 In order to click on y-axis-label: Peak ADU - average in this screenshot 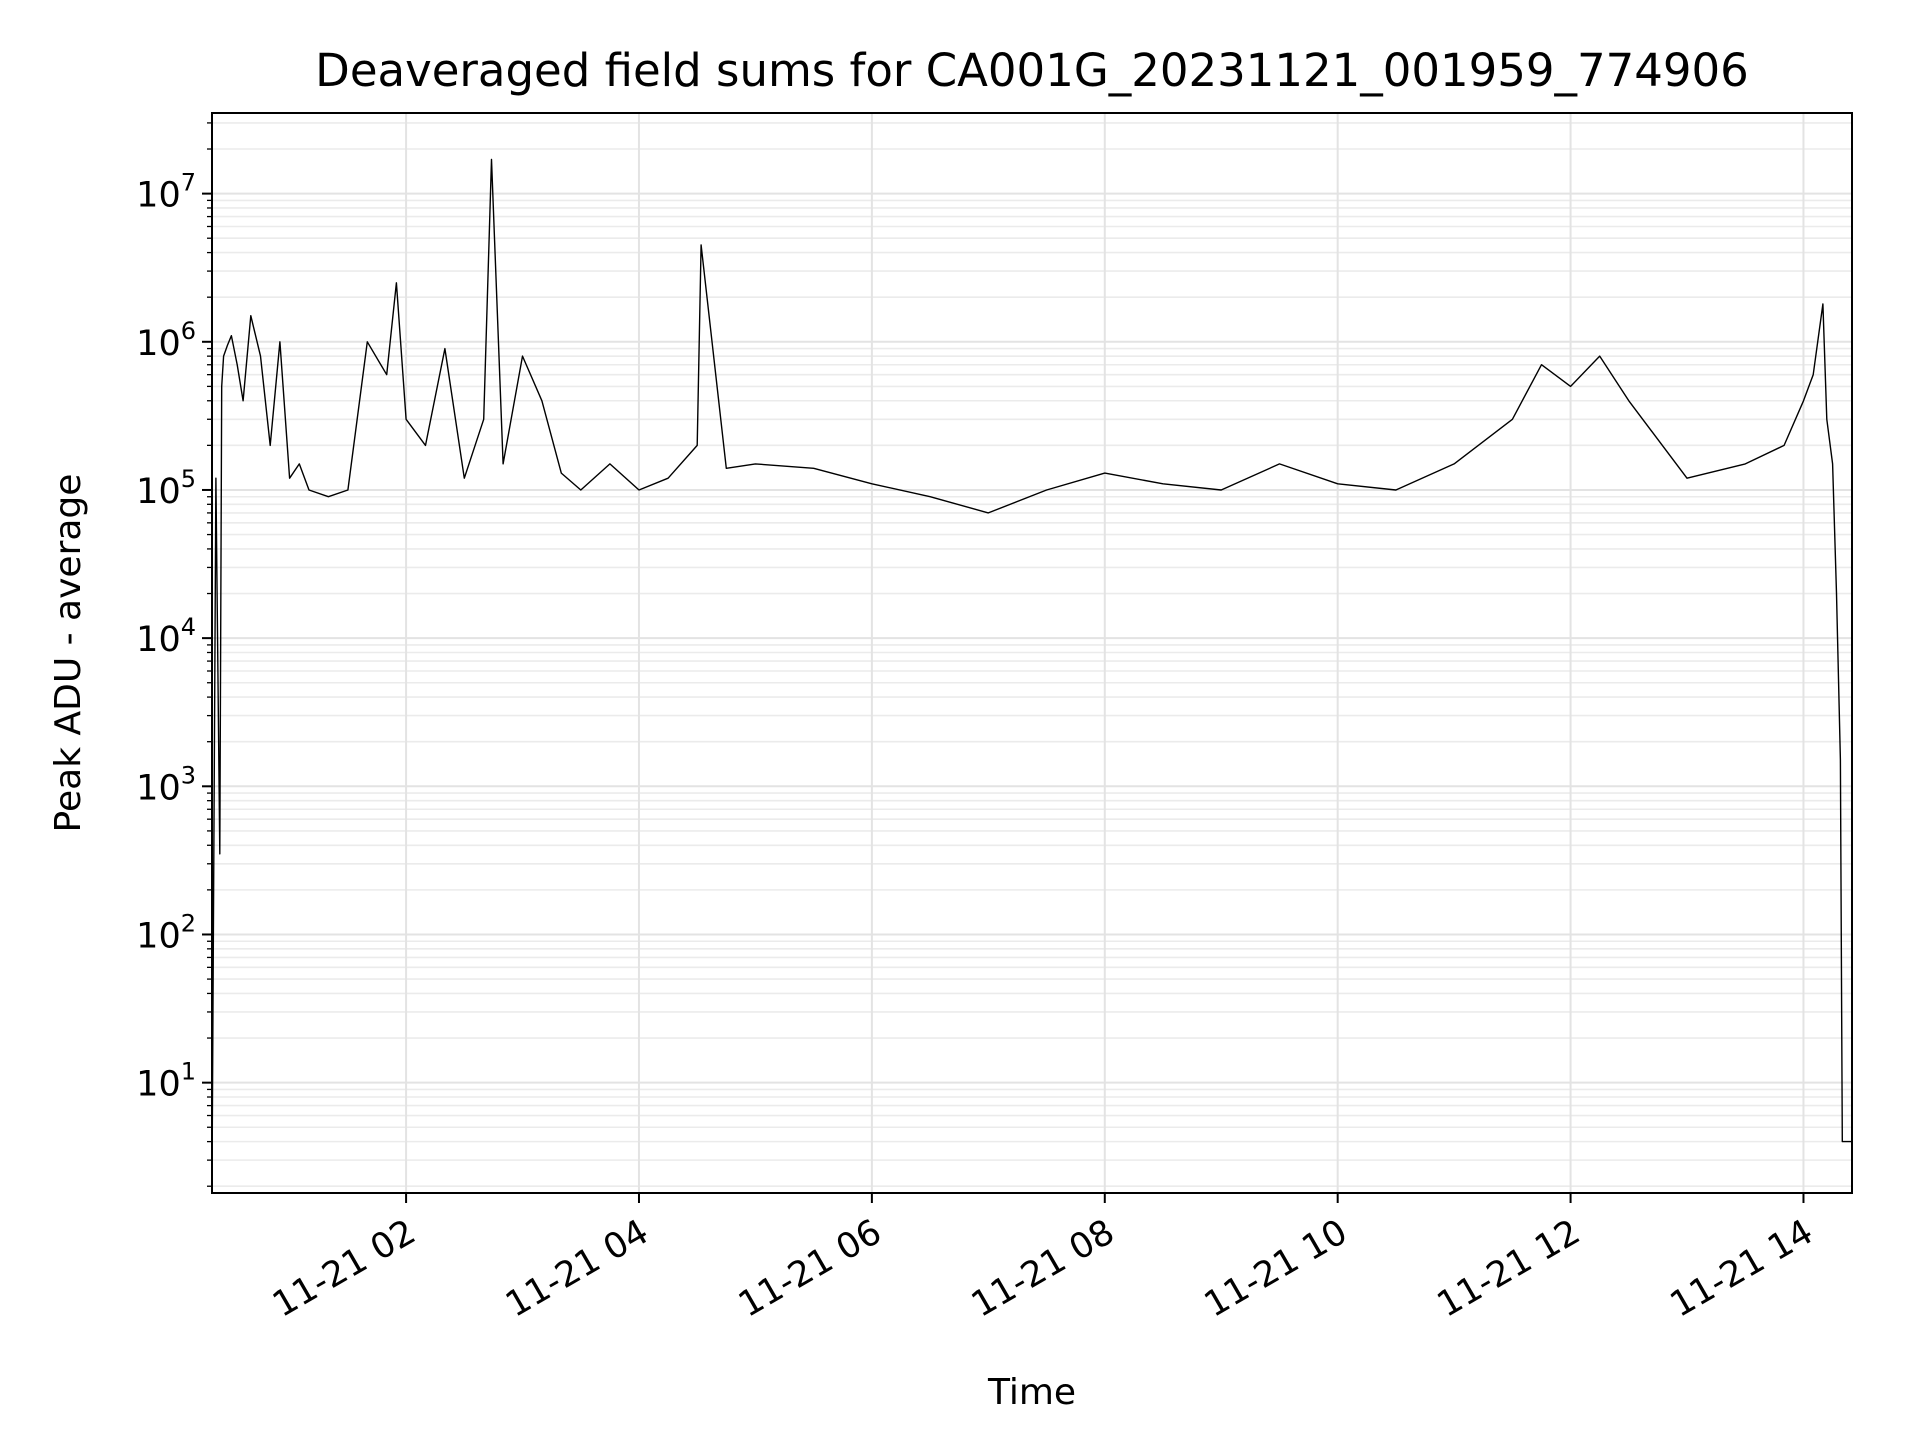, I will do `click(68, 653)`.